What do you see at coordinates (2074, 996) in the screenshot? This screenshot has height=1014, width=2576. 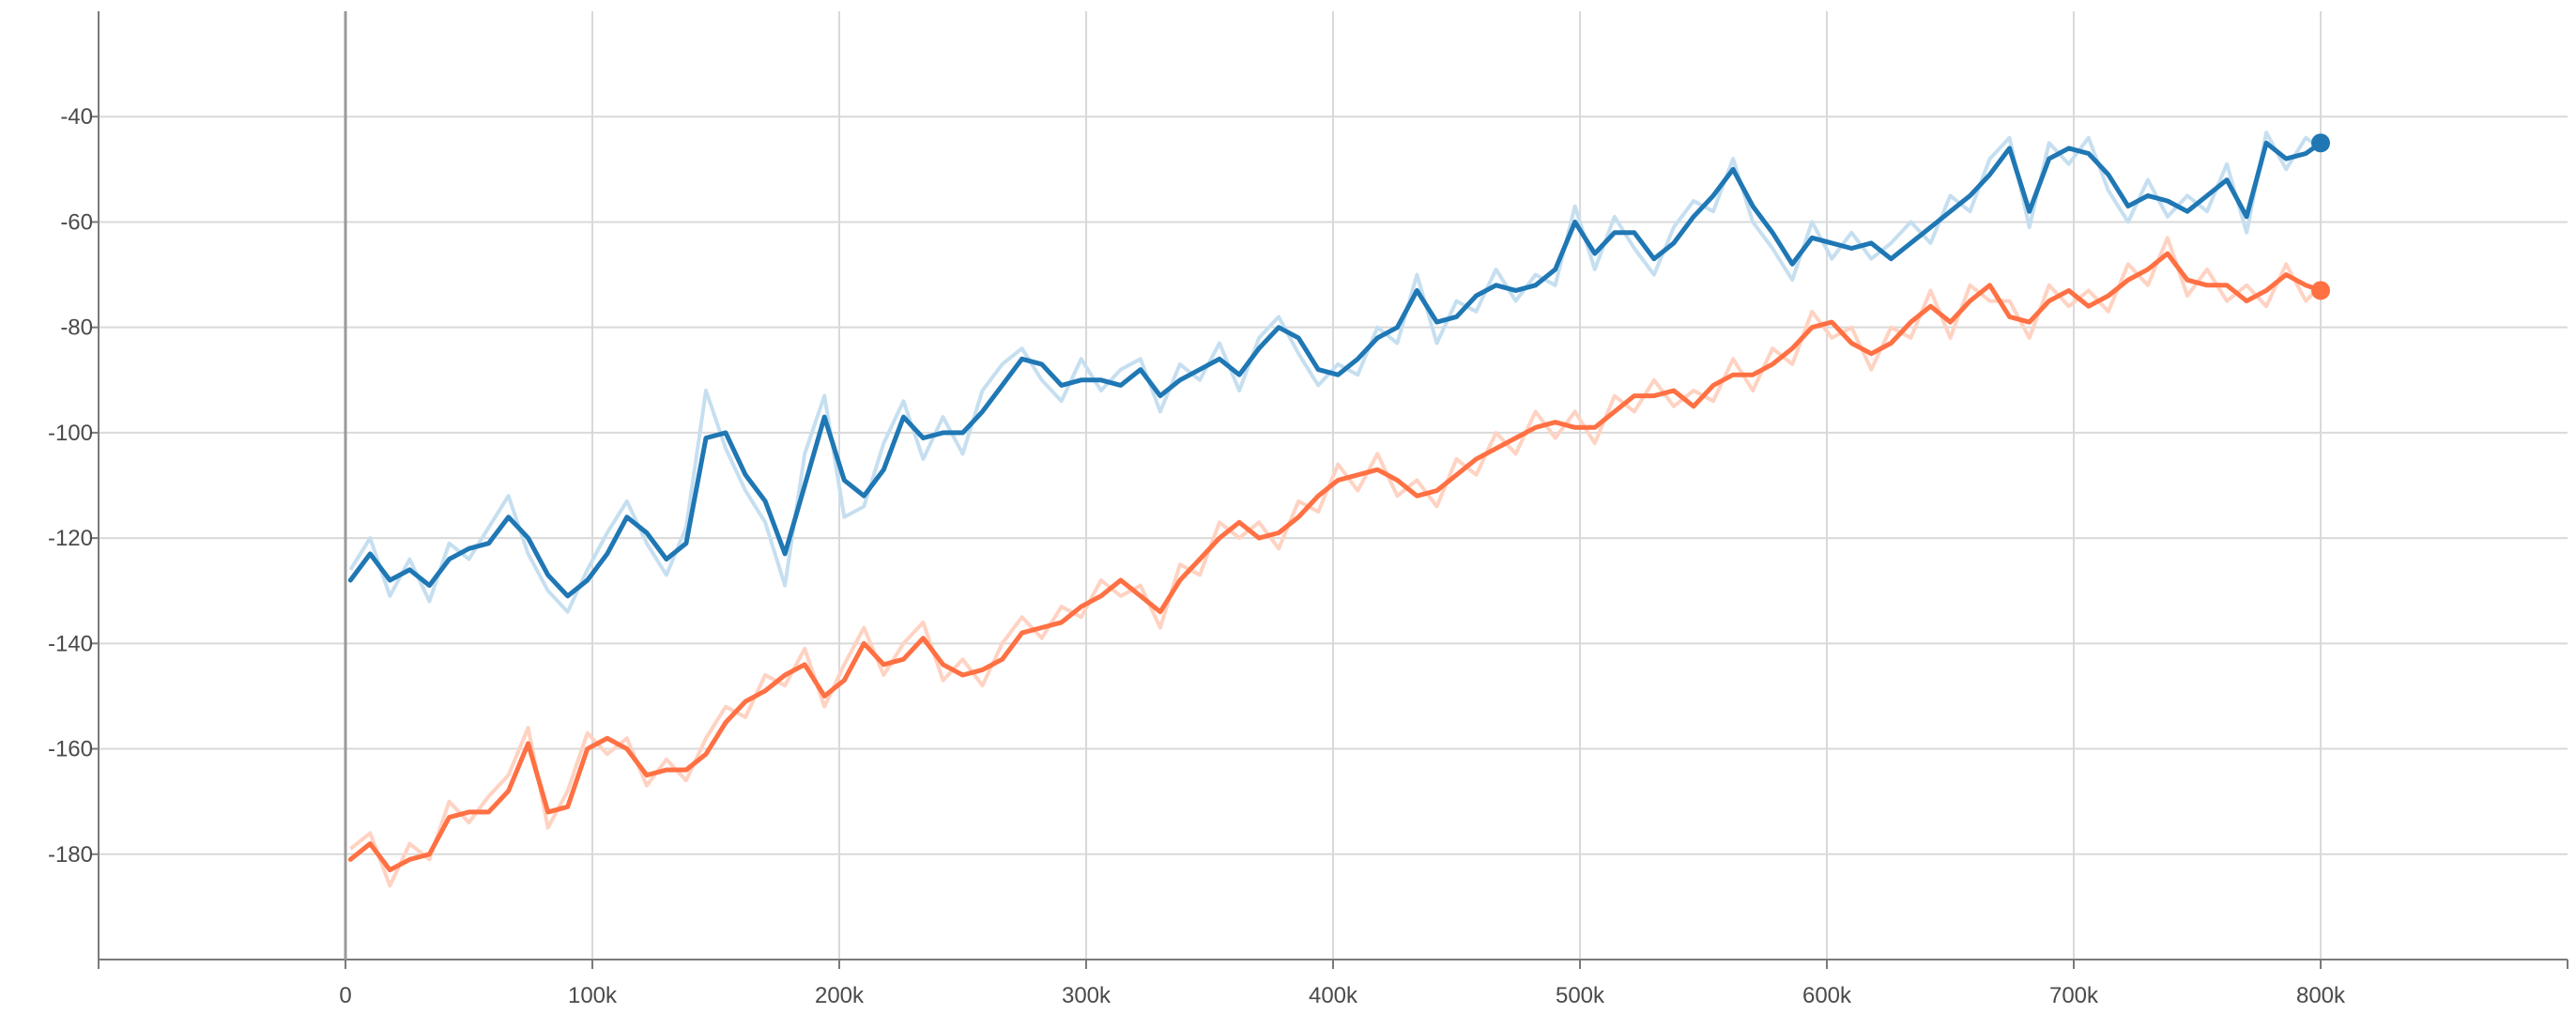 I see `x-tick-label: 700k` at bounding box center [2074, 996].